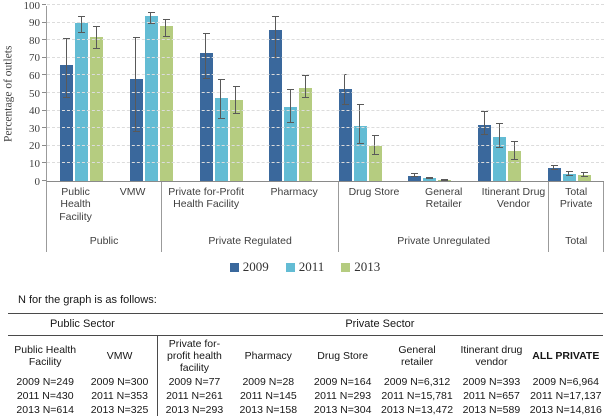  I want to click on legend: 2009 2011 2013, so click(305, 267).